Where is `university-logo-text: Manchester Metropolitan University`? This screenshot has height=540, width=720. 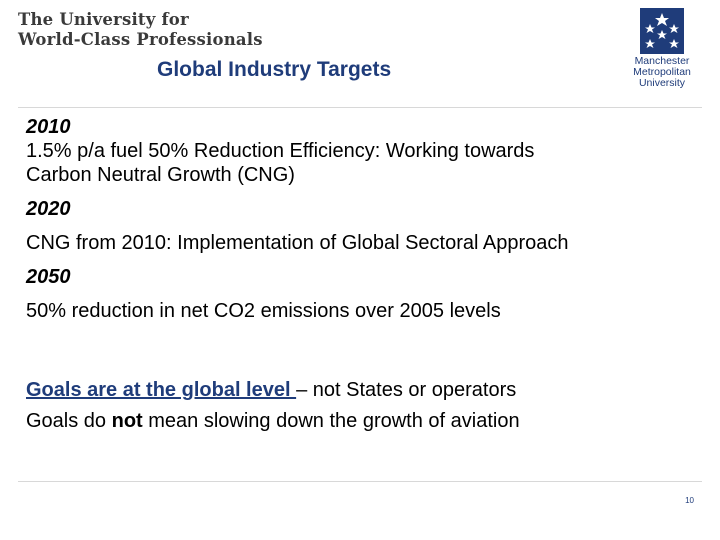 university-logo-text: Manchester Metropolitan University is located at coordinates (662, 72).